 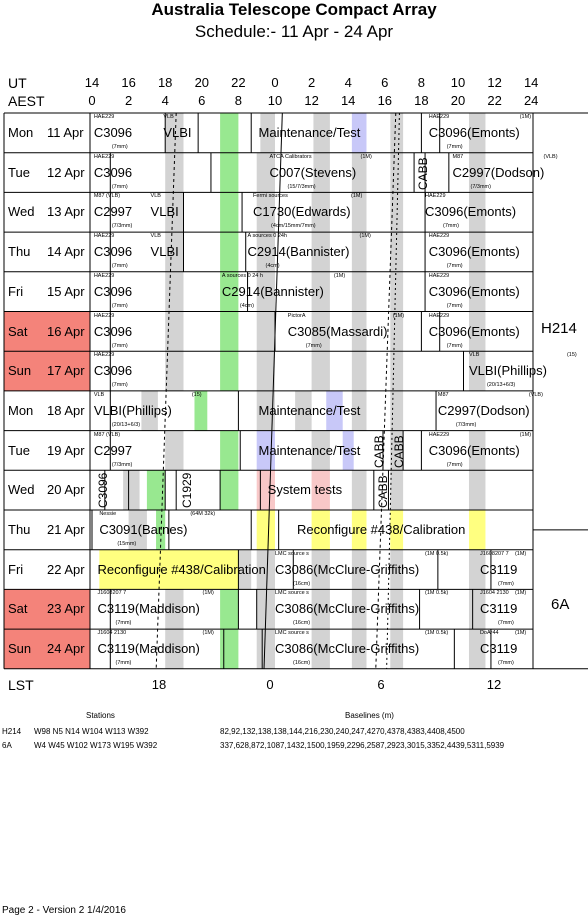 What do you see at coordinates (21, 490) in the screenshot?
I see `day-name: Wed` at bounding box center [21, 490].